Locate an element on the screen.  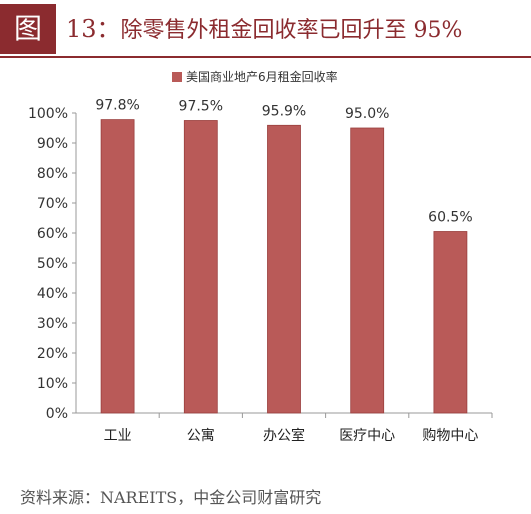
y-tick-label: 40% is located at coordinates (52, 294).